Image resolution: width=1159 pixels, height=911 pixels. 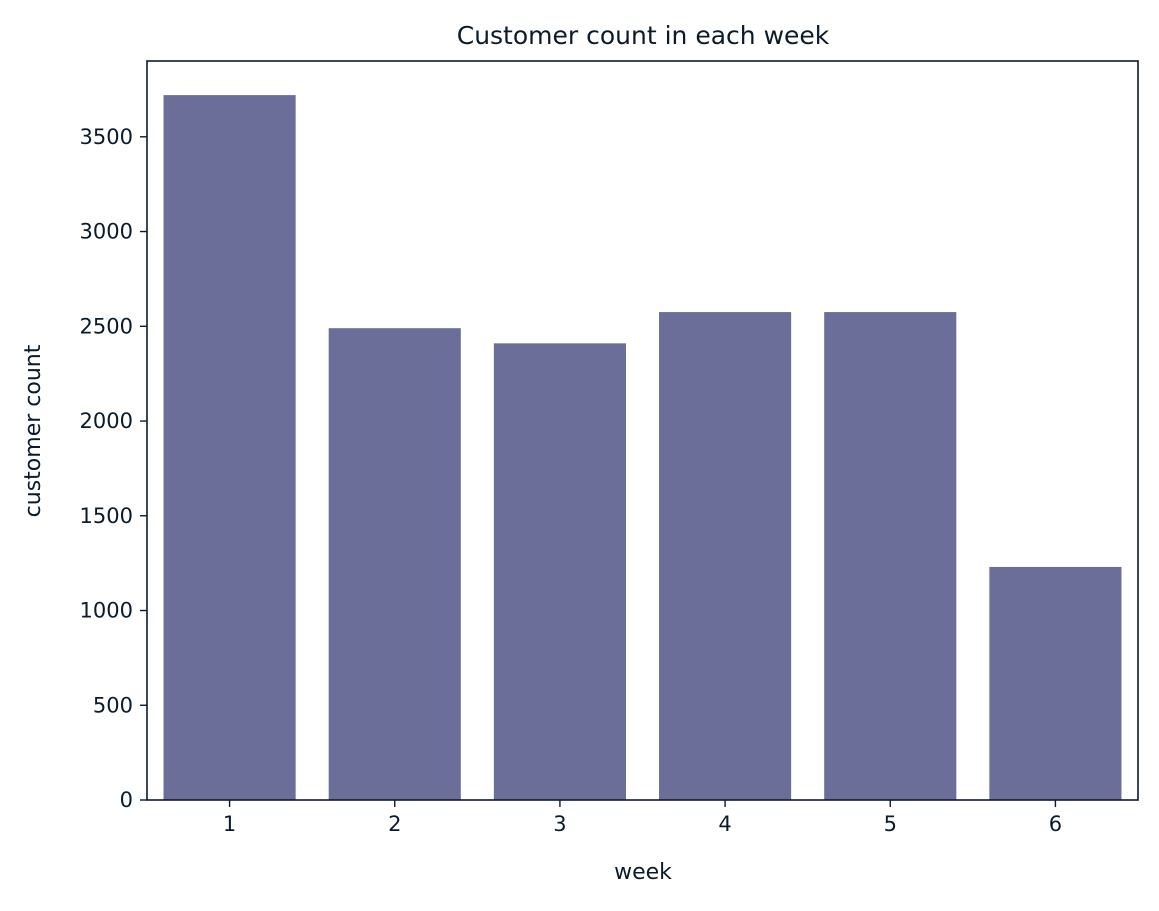 I want to click on y-tick-label: 1000, so click(x=106, y=611).